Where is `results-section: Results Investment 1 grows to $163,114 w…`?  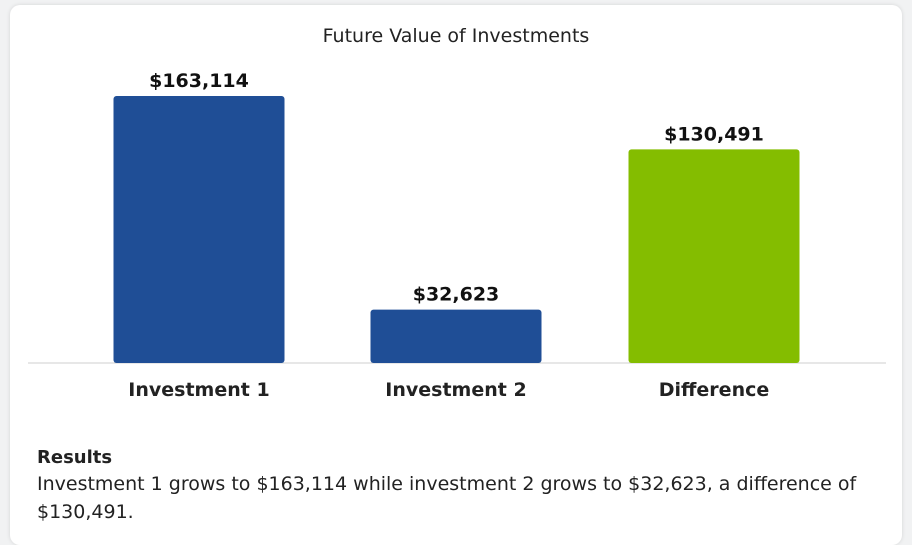
results-section: Results Investment 1 grows to $163,114 w… is located at coordinates (457, 486).